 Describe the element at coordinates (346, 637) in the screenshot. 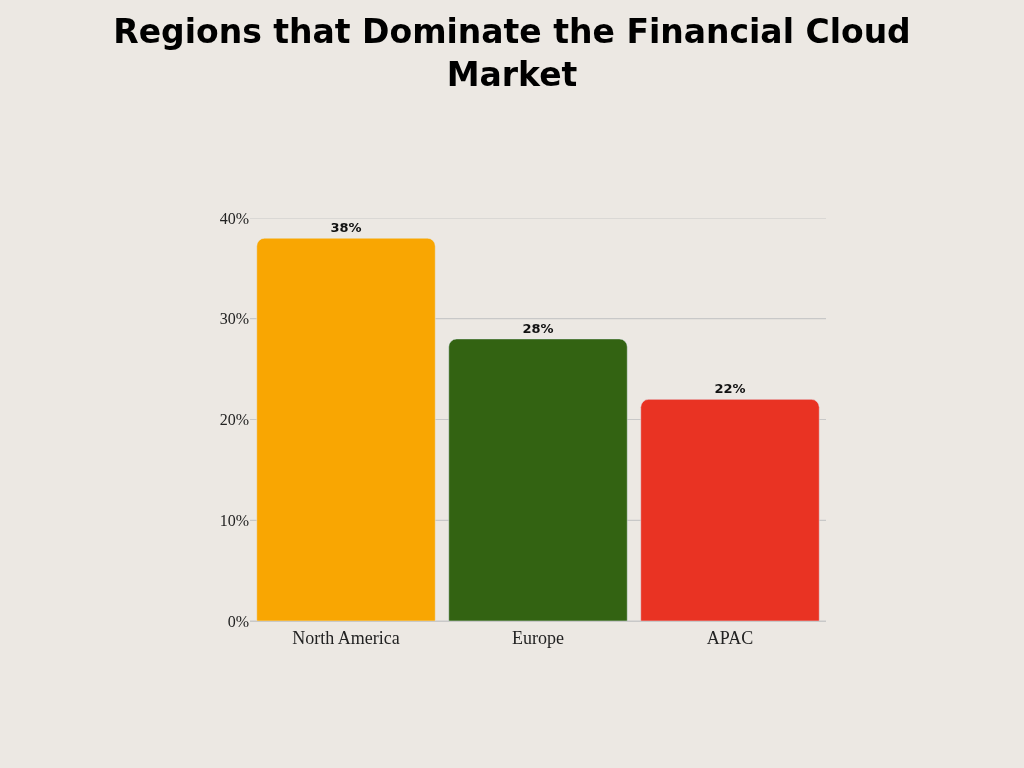

I see `x-tick-label: North America` at that location.